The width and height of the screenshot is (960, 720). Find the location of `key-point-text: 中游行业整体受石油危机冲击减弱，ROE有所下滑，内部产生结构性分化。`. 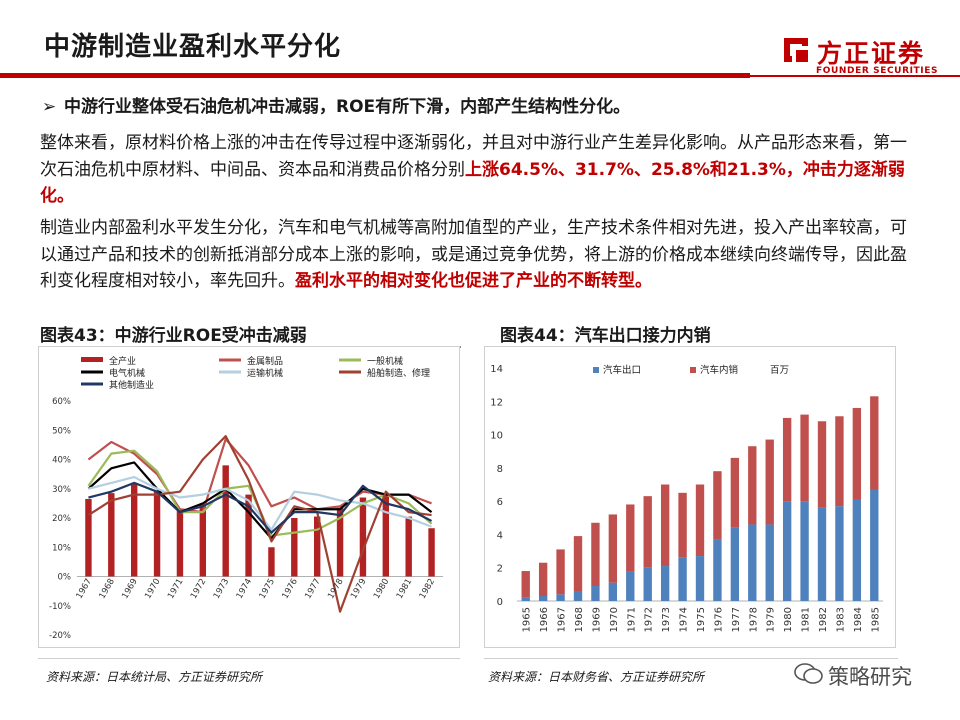

key-point-text: 中游行业整体受石油危机冲击减弱，ROE有所下滑，内部产生结构性分化。 is located at coordinates (347, 107).